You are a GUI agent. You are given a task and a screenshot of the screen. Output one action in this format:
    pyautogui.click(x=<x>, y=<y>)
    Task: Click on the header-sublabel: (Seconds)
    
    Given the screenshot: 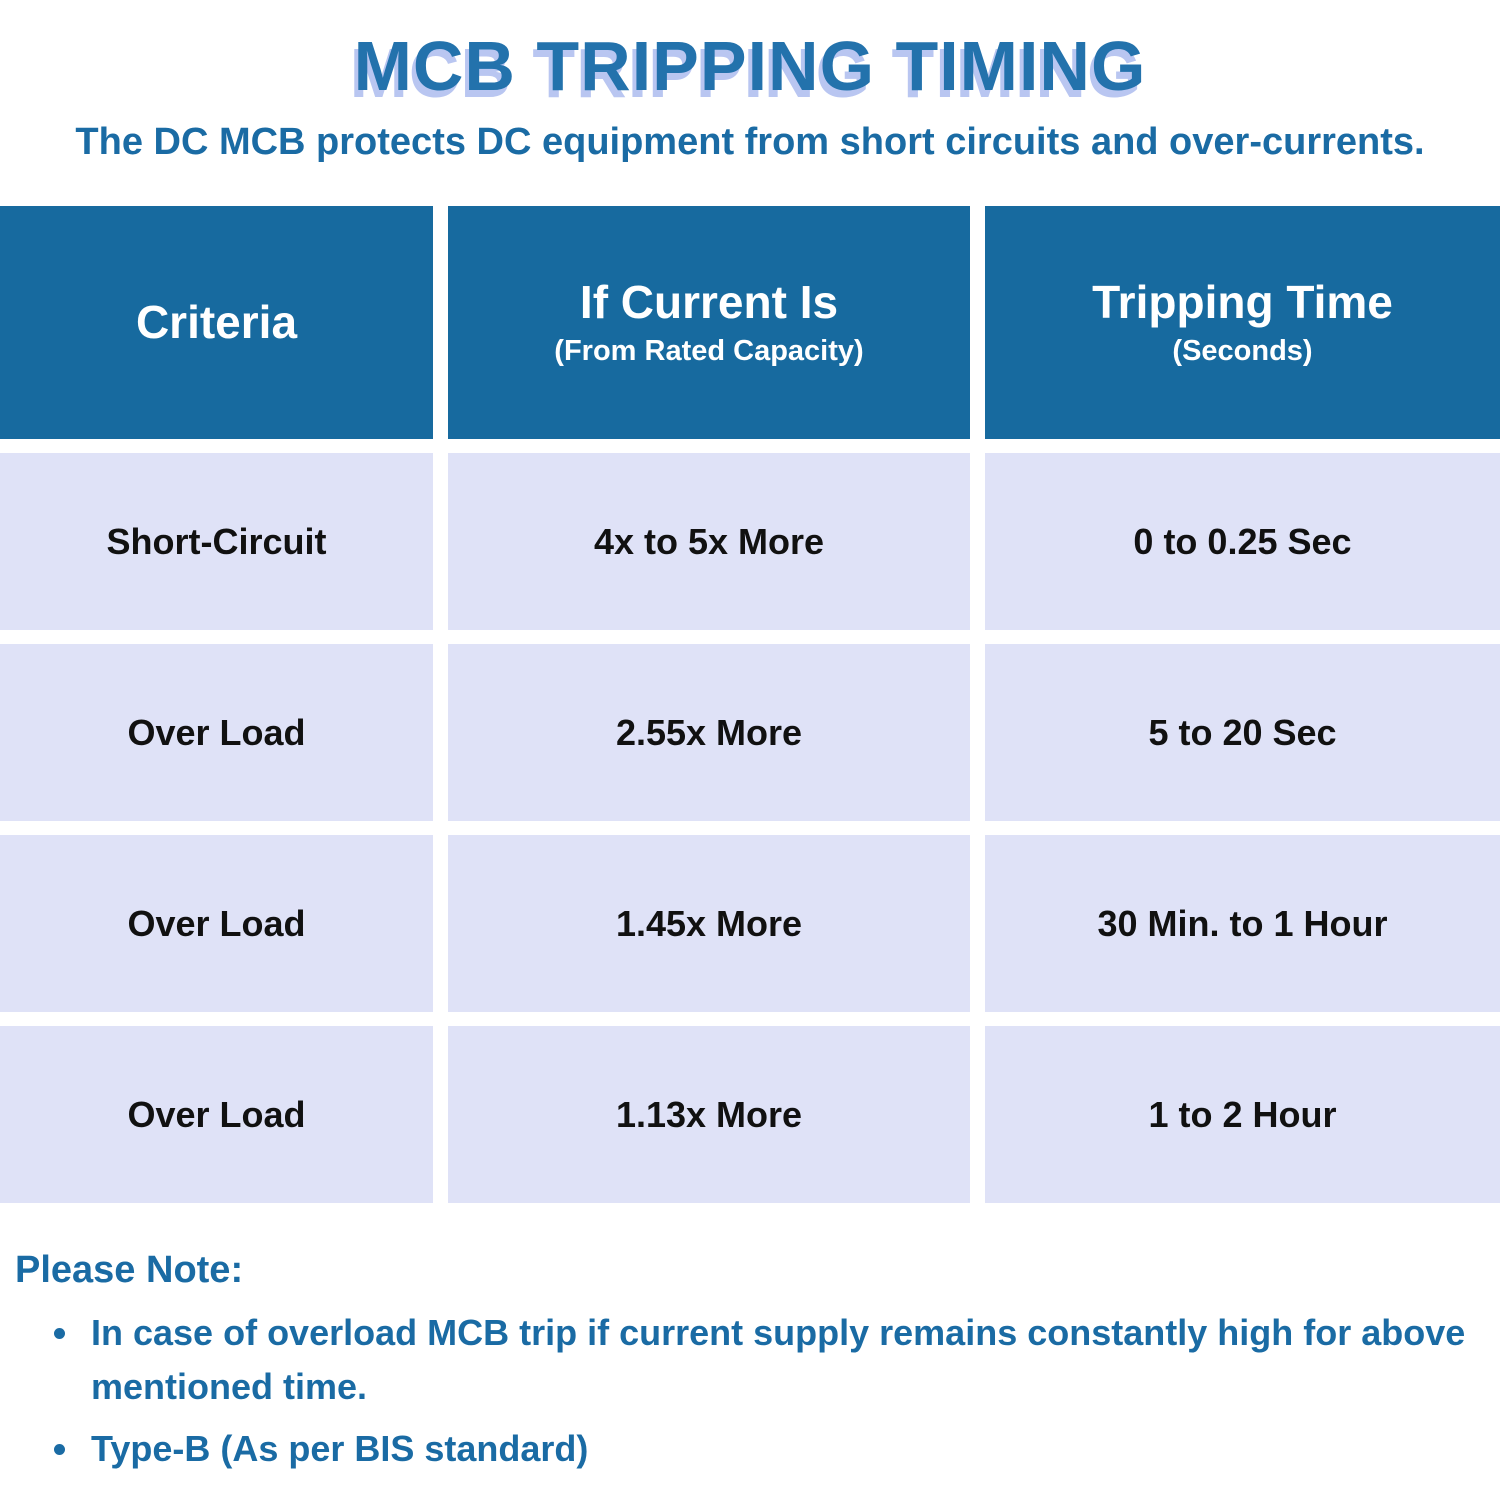 What is the action you would take?
    pyautogui.click(x=1242, y=351)
    